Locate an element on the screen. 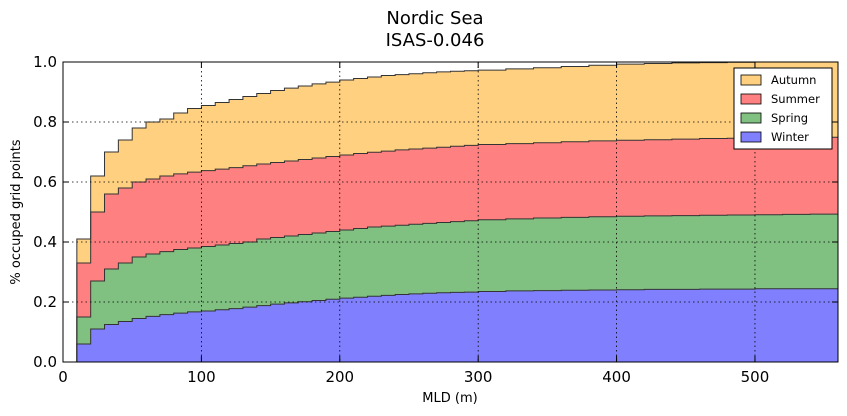 The height and width of the screenshot is (416, 847). legend-swatch-summer is located at coordinates (751, 99).